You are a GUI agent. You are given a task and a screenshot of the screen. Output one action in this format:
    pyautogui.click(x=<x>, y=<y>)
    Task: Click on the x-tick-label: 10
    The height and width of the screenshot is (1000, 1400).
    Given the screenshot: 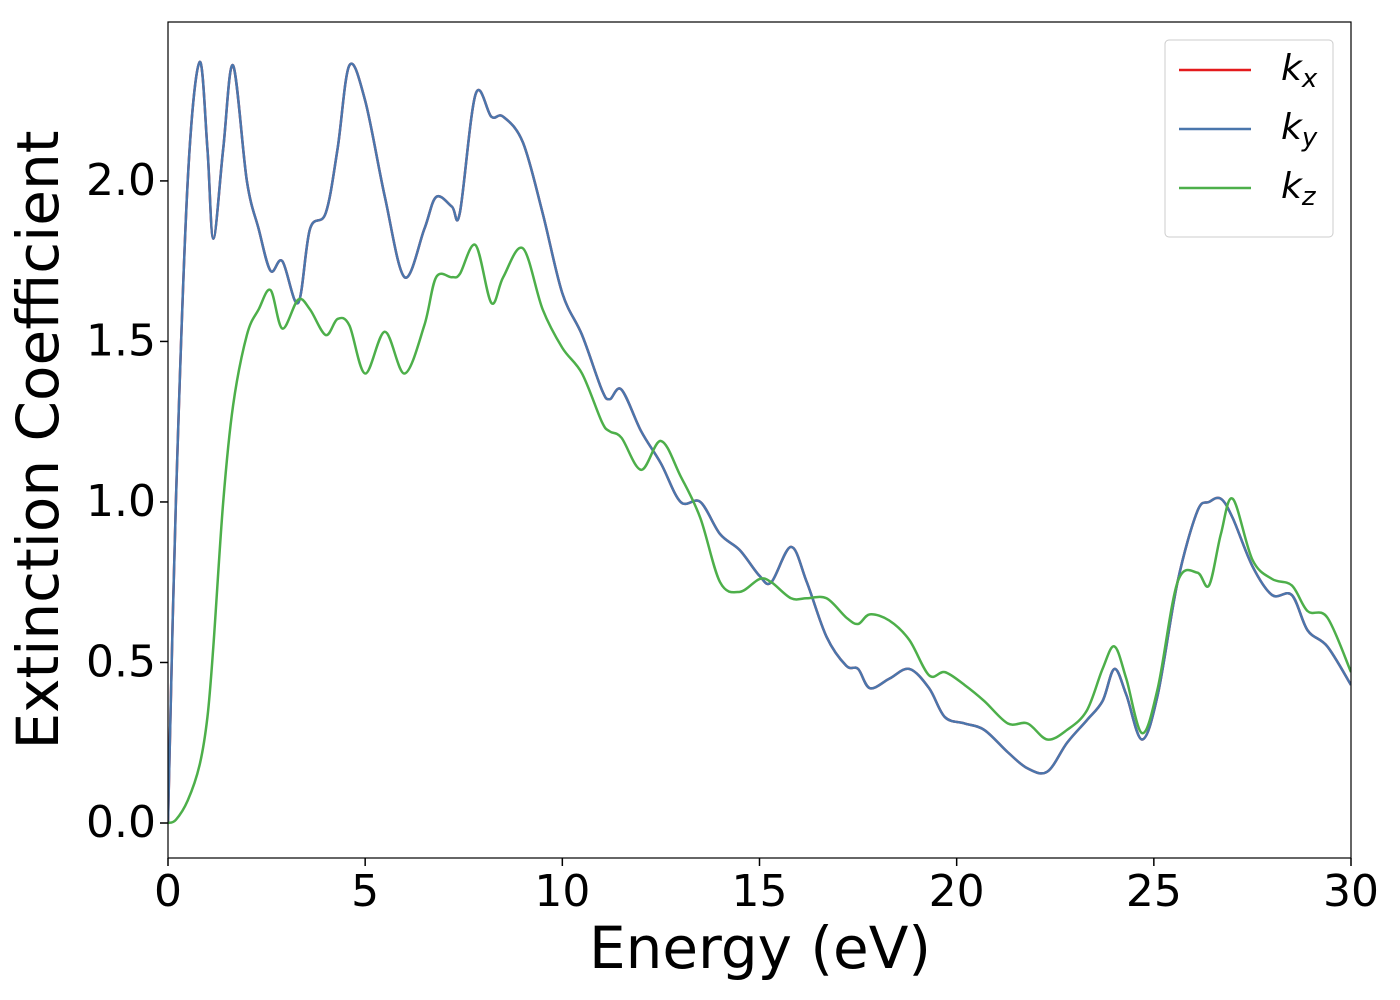 What is the action you would take?
    pyautogui.click(x=562, y=891)
    